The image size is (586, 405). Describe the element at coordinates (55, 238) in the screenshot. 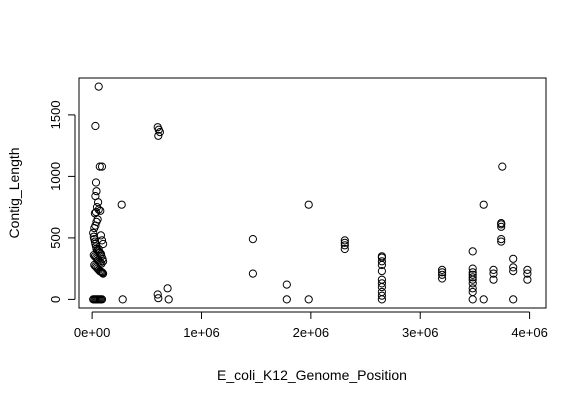

I see `y-tick-label: 500` at that location.